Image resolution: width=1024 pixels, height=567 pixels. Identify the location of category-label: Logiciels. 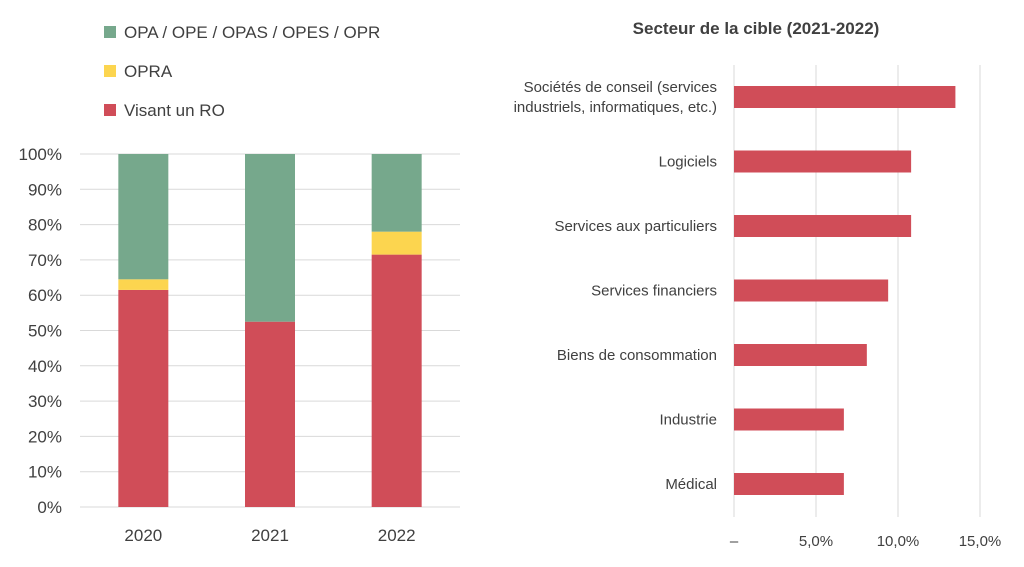
(688, 162).